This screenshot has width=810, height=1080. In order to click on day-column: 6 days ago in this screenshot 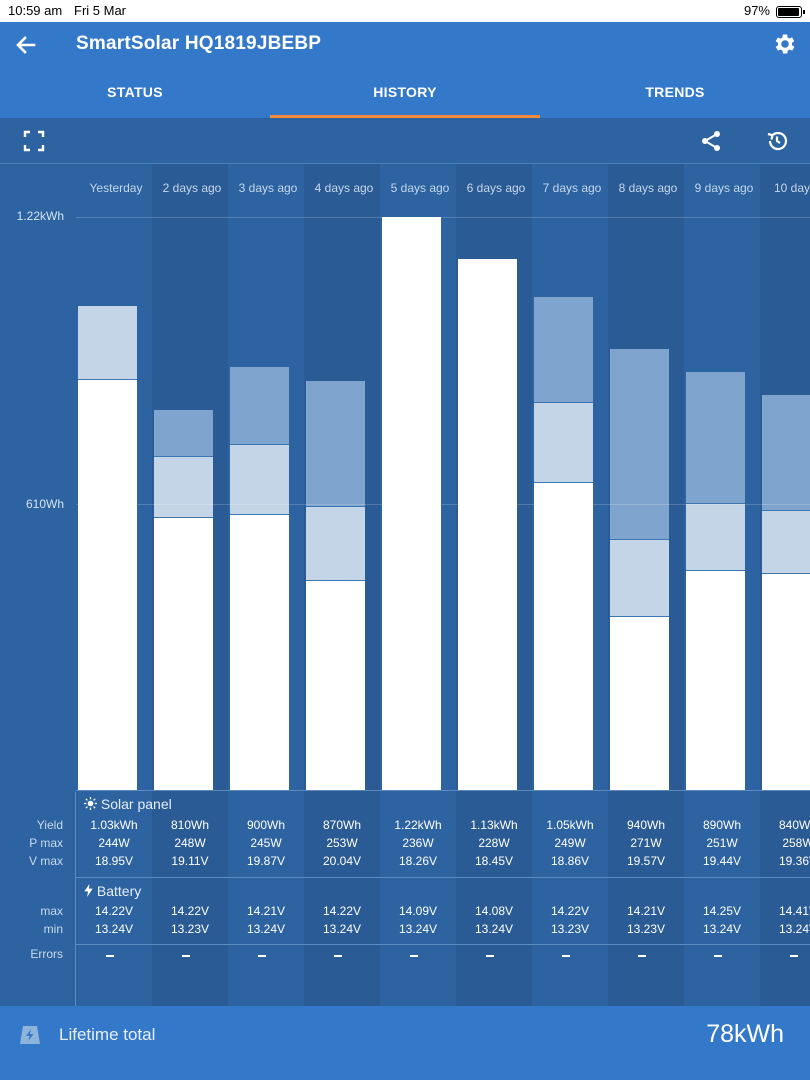, I will do `click(494, 585)`.